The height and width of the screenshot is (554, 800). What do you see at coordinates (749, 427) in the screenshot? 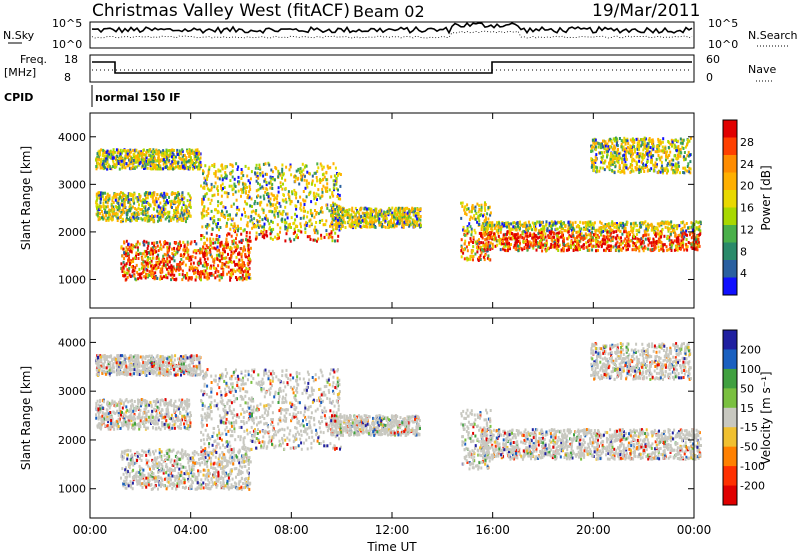
I see `colorbar-tick-label: -15` at bounding box center [749, 427].